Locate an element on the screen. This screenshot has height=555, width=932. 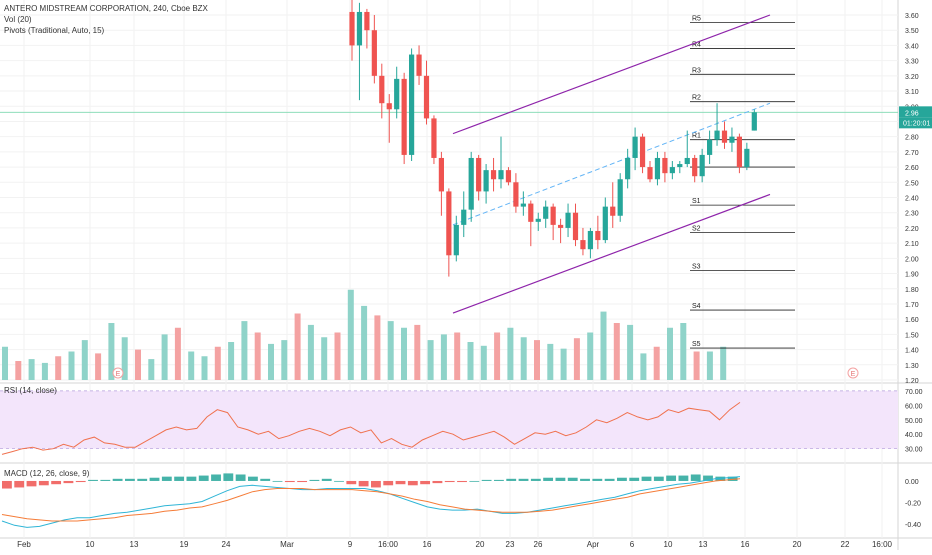
macd-legend: MACD (12, 26, close, 9) is located at coordinates (47, 473).